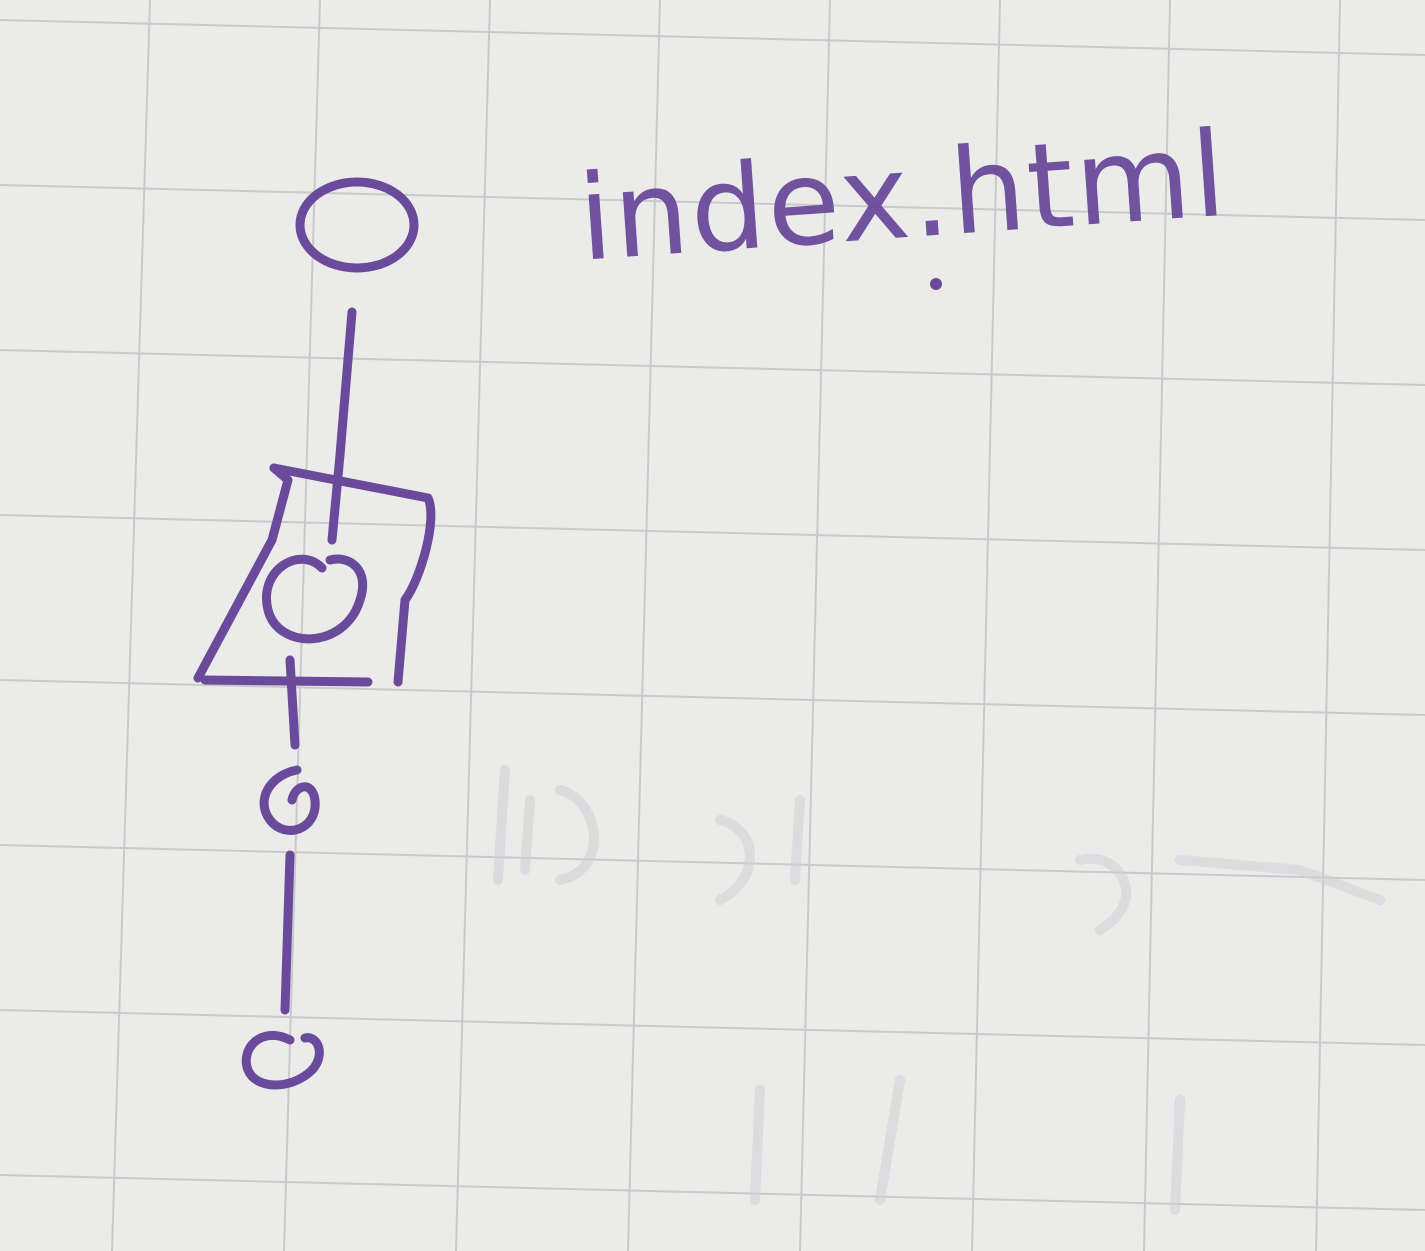 This screenshot has height=1251, width=1425. What do you see at coordinates (342, 426) in the screenshot?
I see `top-connector-line` at bounding box center [342, 426].